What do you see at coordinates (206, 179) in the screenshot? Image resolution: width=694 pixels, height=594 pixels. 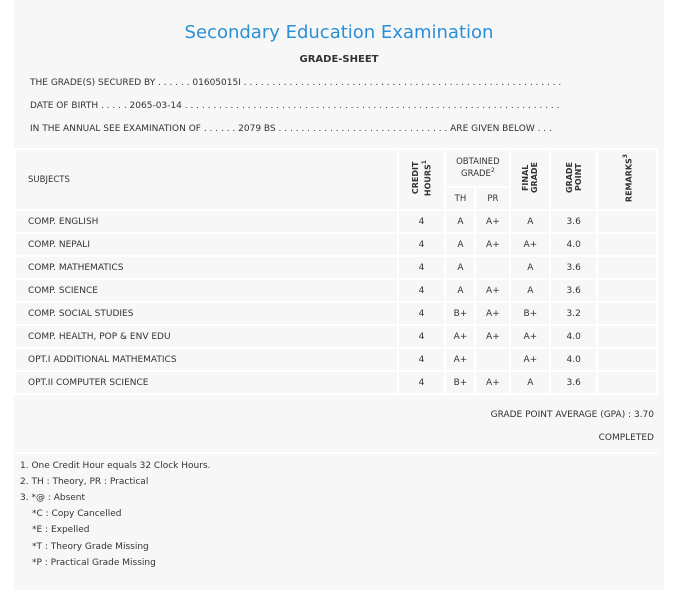 I see `header-subjects: SUBJECTS` at bounding box center [206, 179].